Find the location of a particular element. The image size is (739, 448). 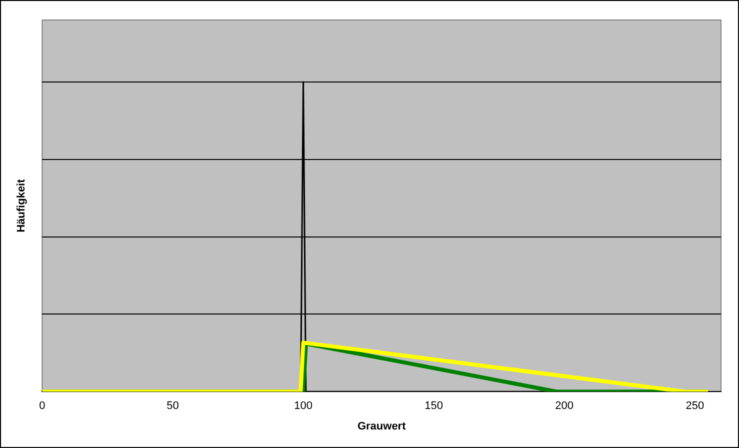

x-tick-label: 50 is located at coordinates (172, 406).